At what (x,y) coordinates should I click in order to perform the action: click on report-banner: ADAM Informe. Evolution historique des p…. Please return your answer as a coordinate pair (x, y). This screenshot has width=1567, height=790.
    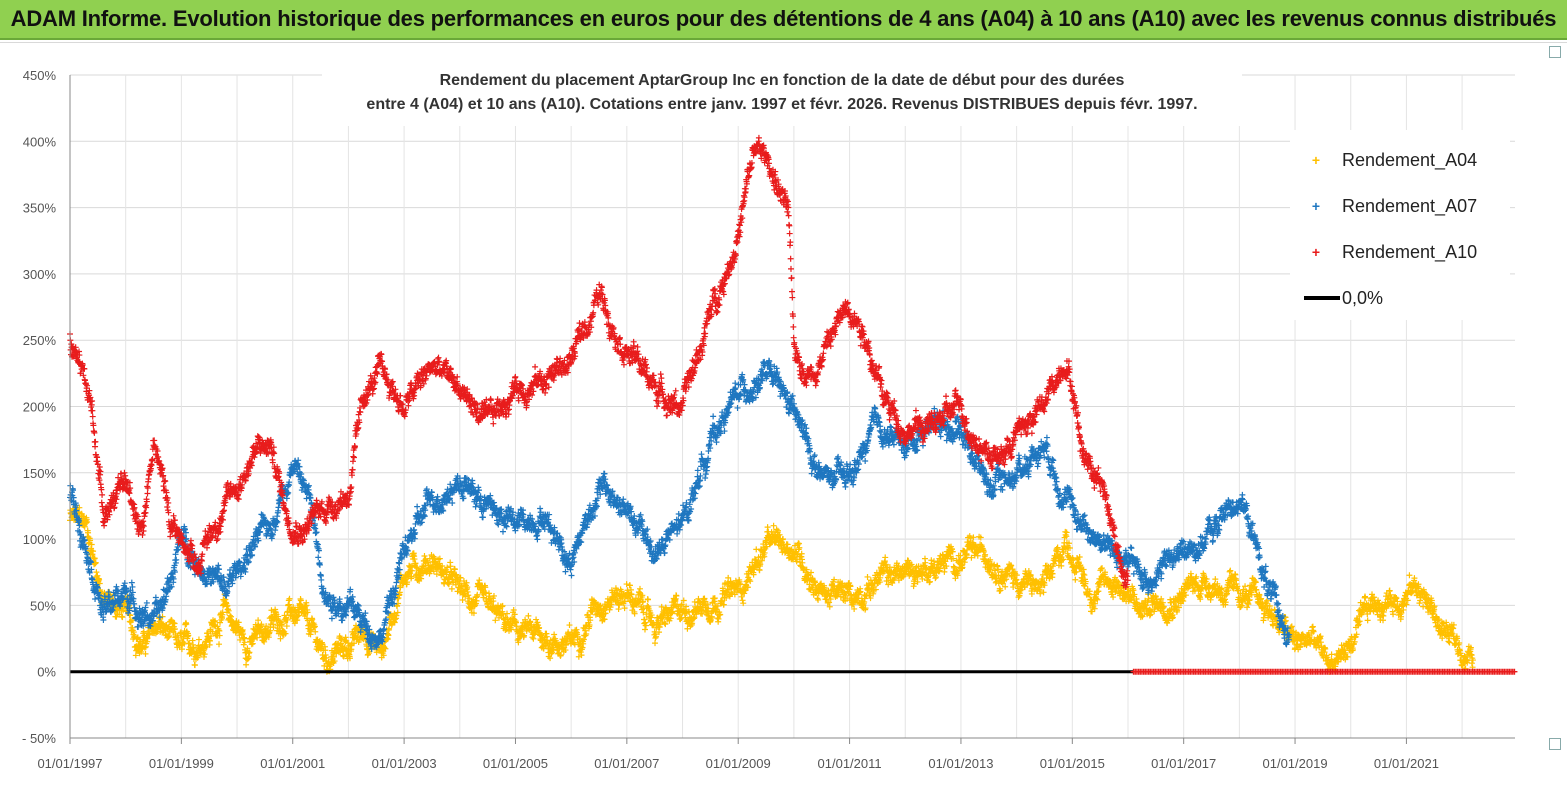
    Looking at the image, I should click on (783, 20).